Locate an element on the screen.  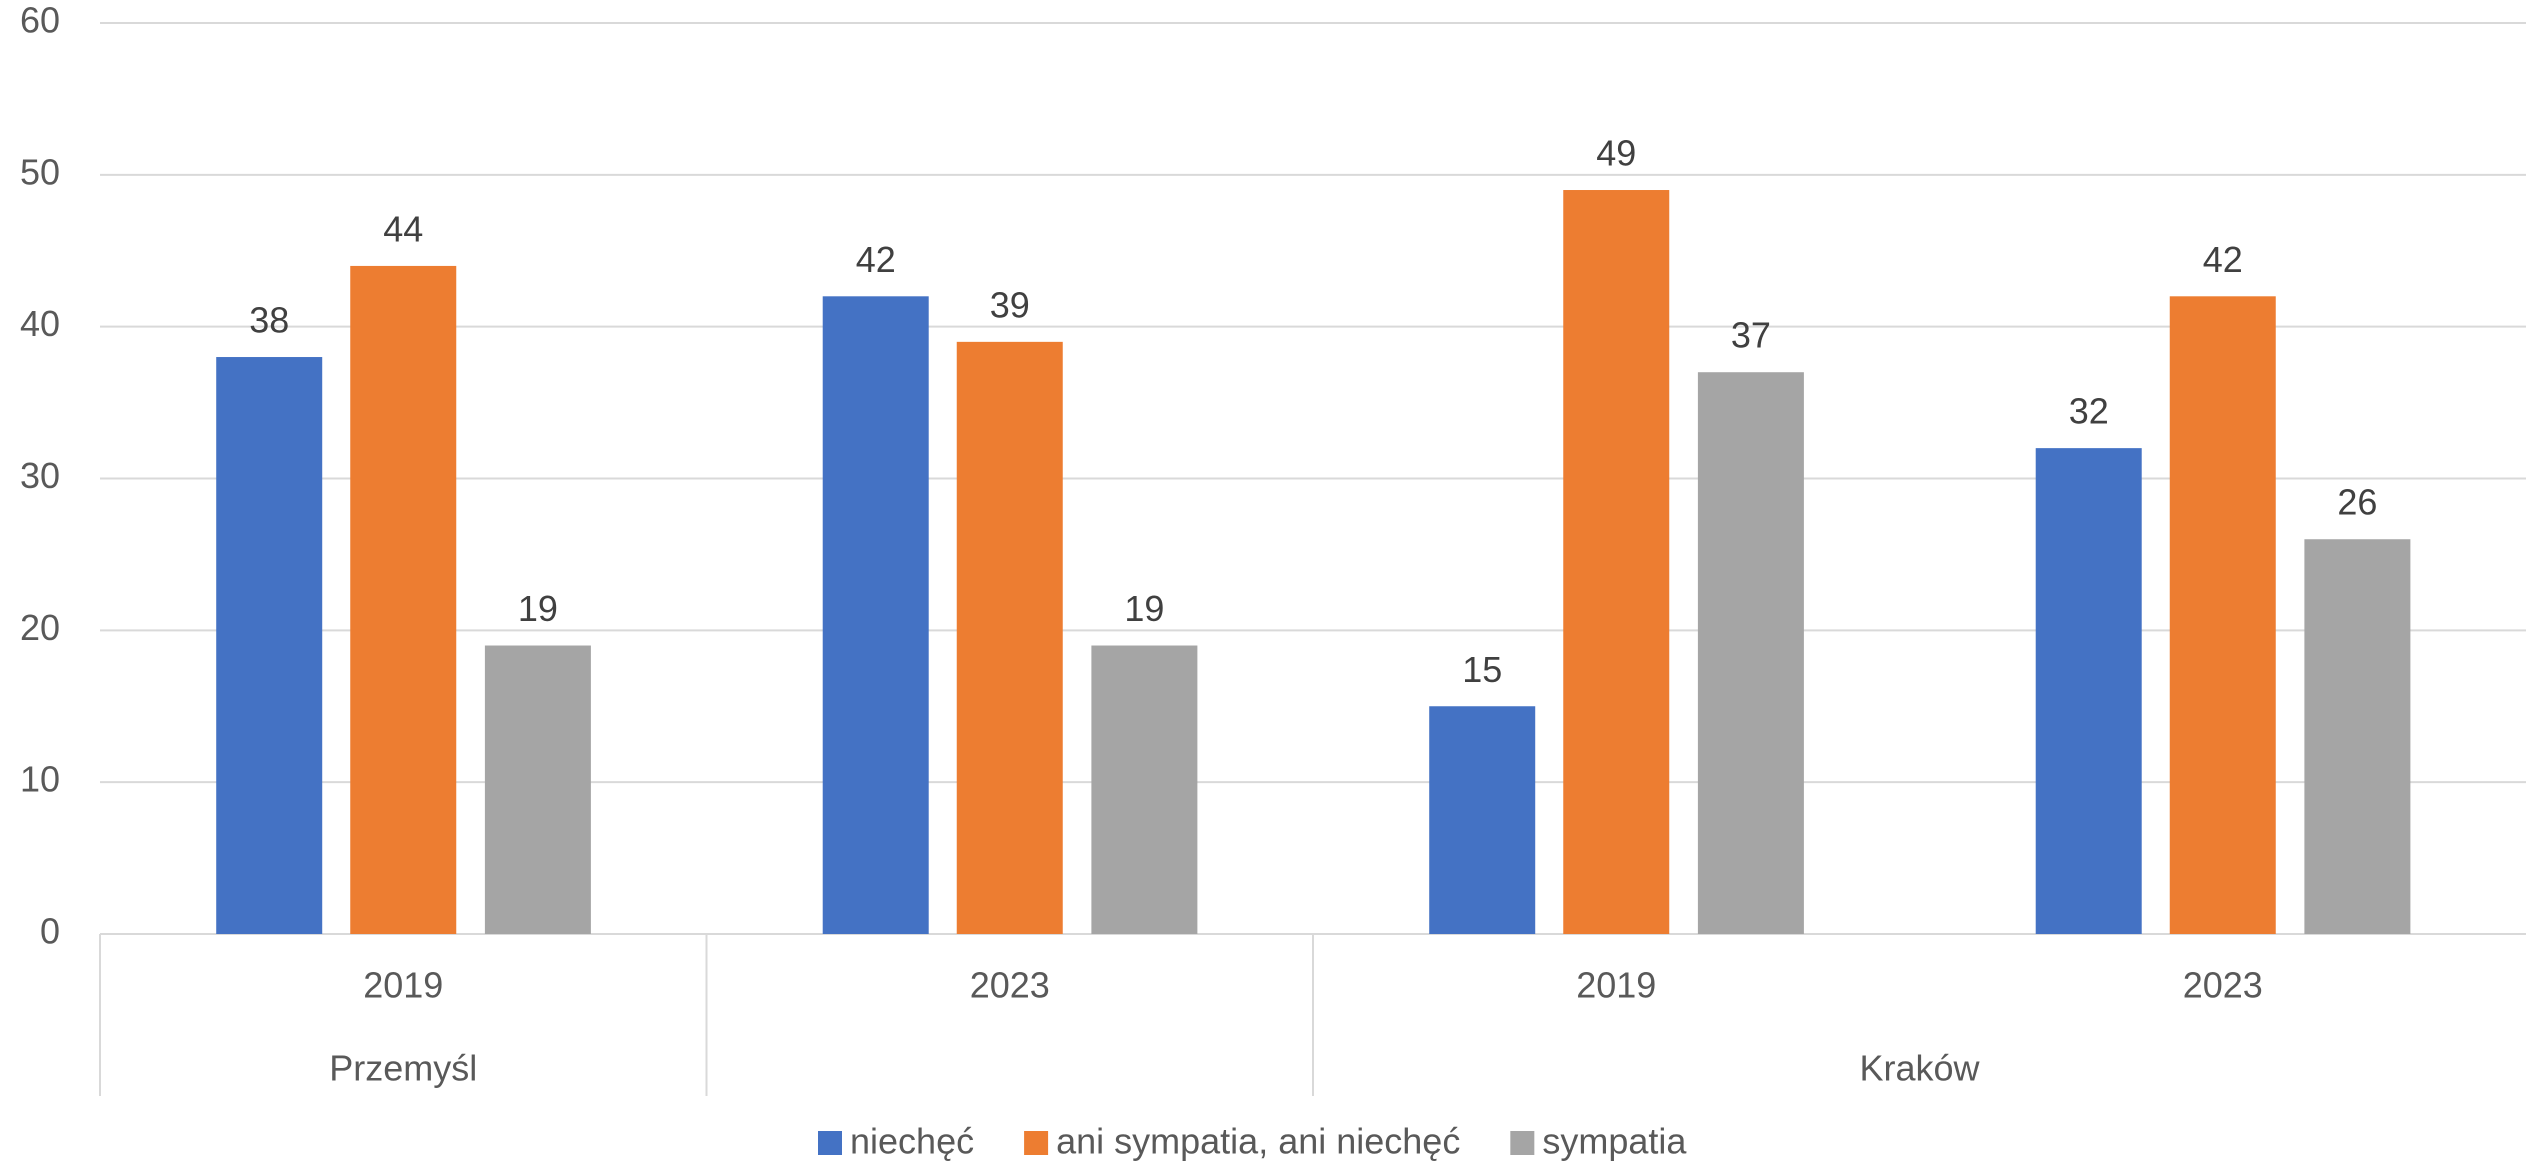
data-label: 26 is located at coordinates (2357, 502).